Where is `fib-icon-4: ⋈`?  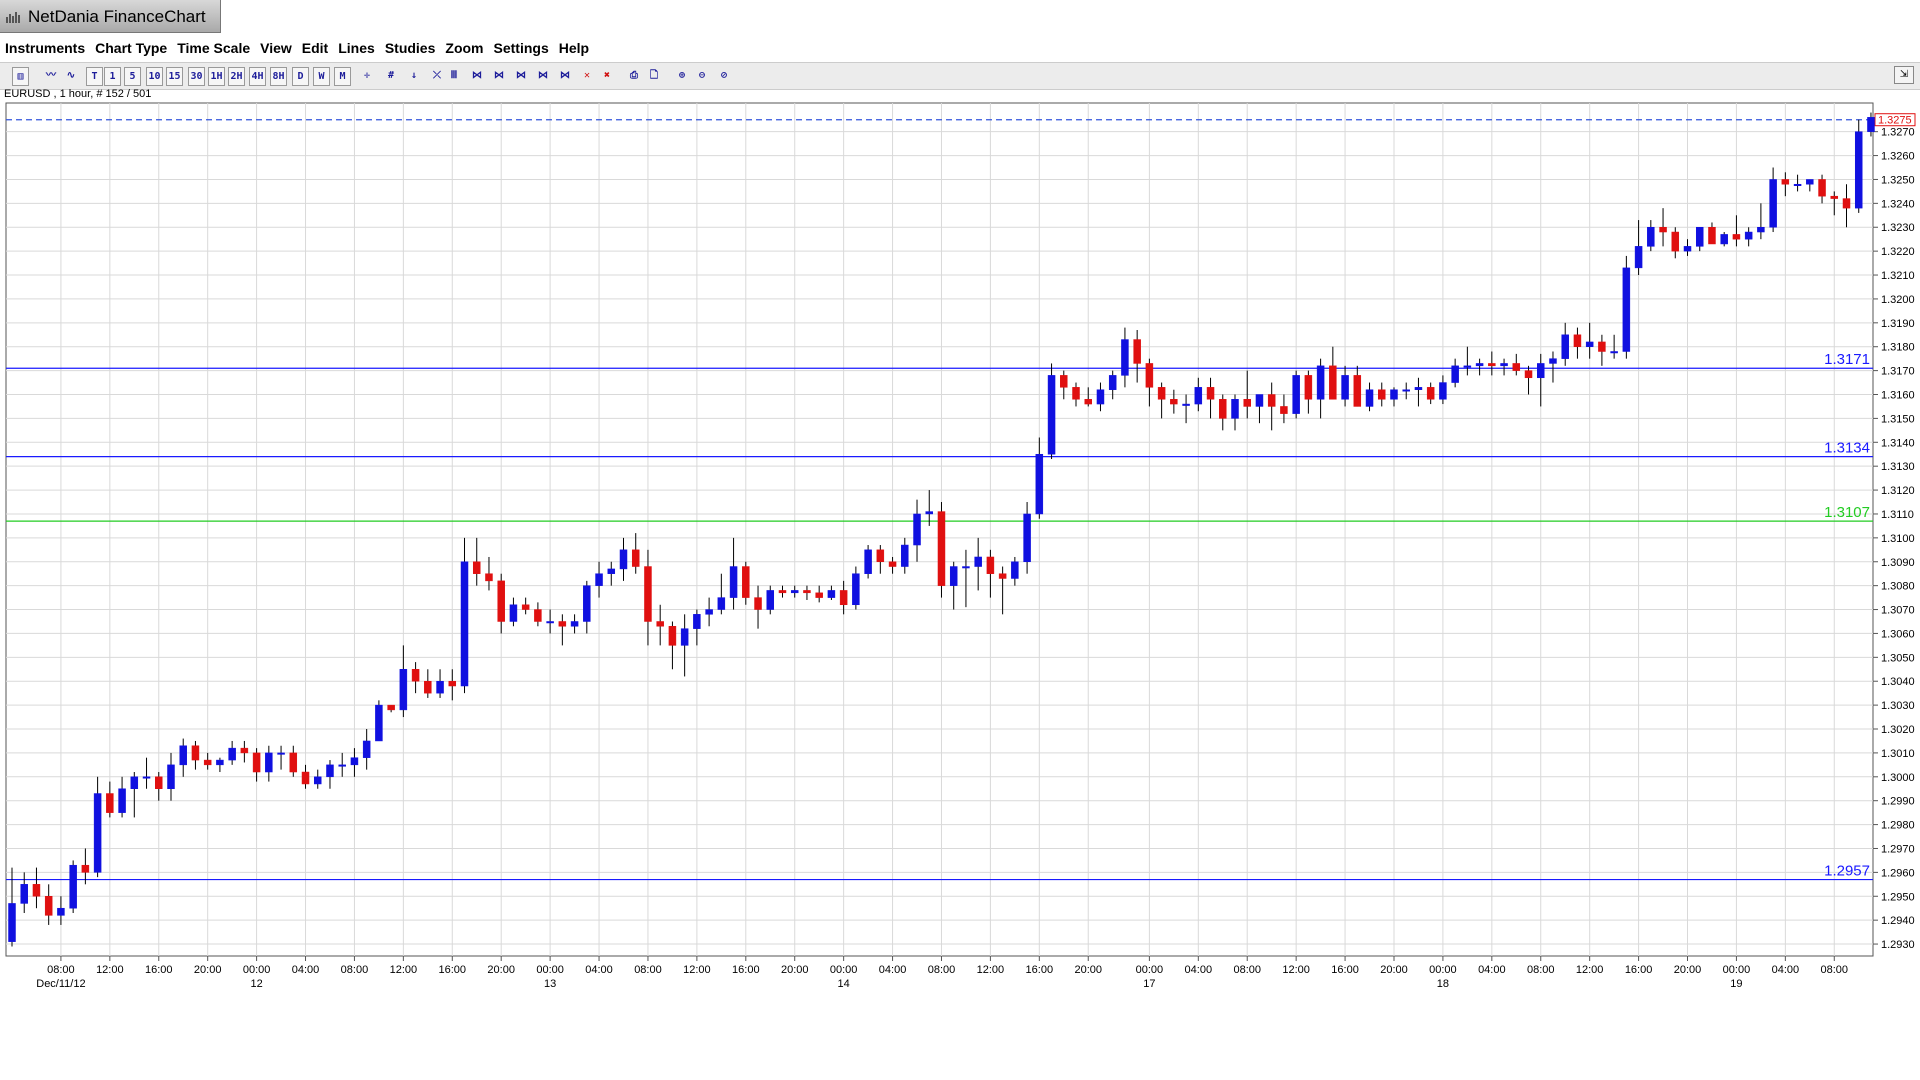
fib-icon-4: ⋈ is located at coordinates (543, 75).